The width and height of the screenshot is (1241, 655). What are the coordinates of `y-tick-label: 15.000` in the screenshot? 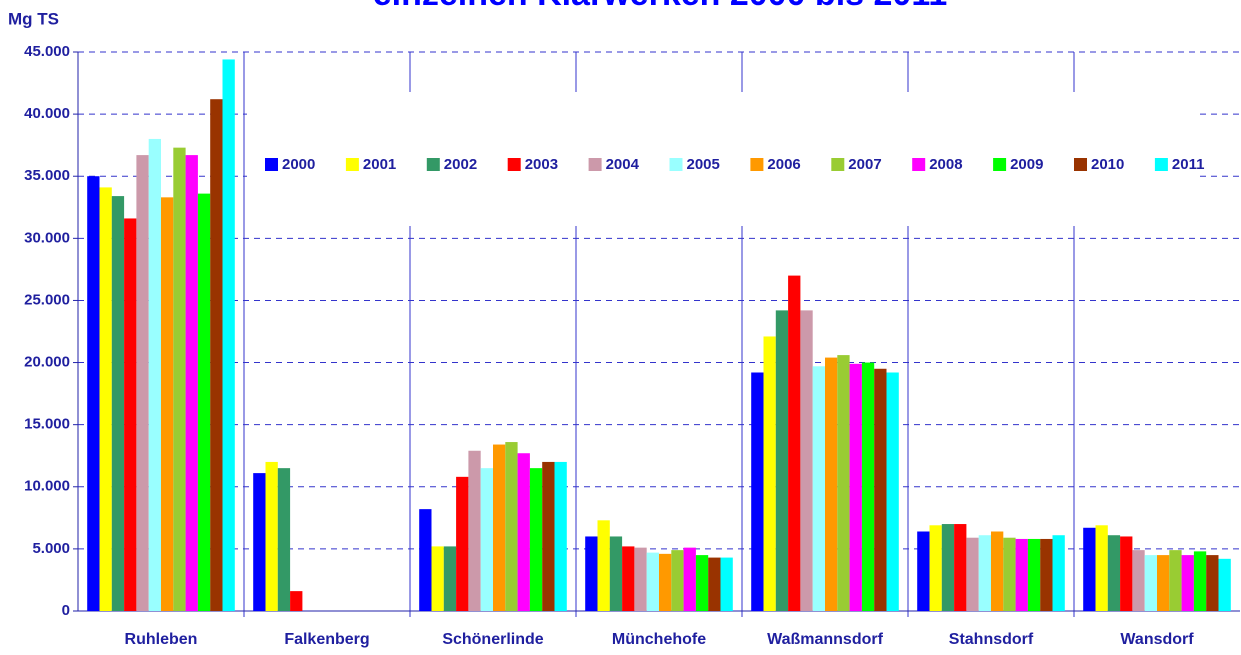 It's located at (47, 424).